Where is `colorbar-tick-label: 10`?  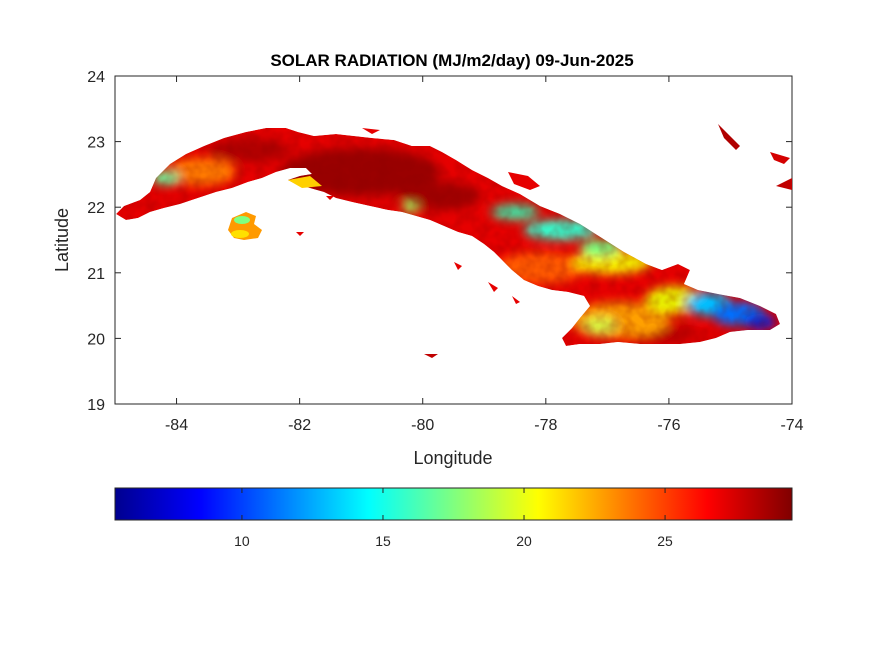
colorbar-tick-label: 10 is located at coordinates (242, 541).